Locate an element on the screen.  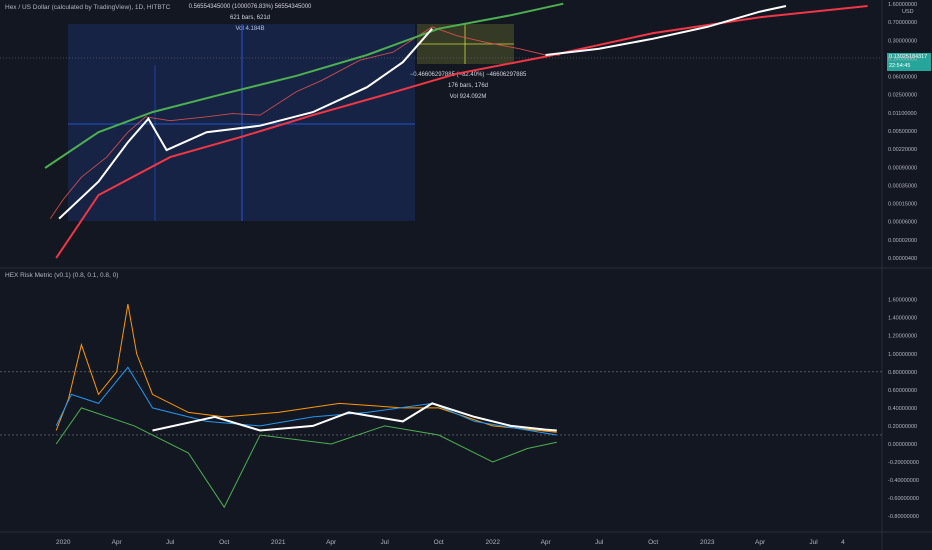
last-price-time: 22:54:45 is located at coordinates (900, 65).